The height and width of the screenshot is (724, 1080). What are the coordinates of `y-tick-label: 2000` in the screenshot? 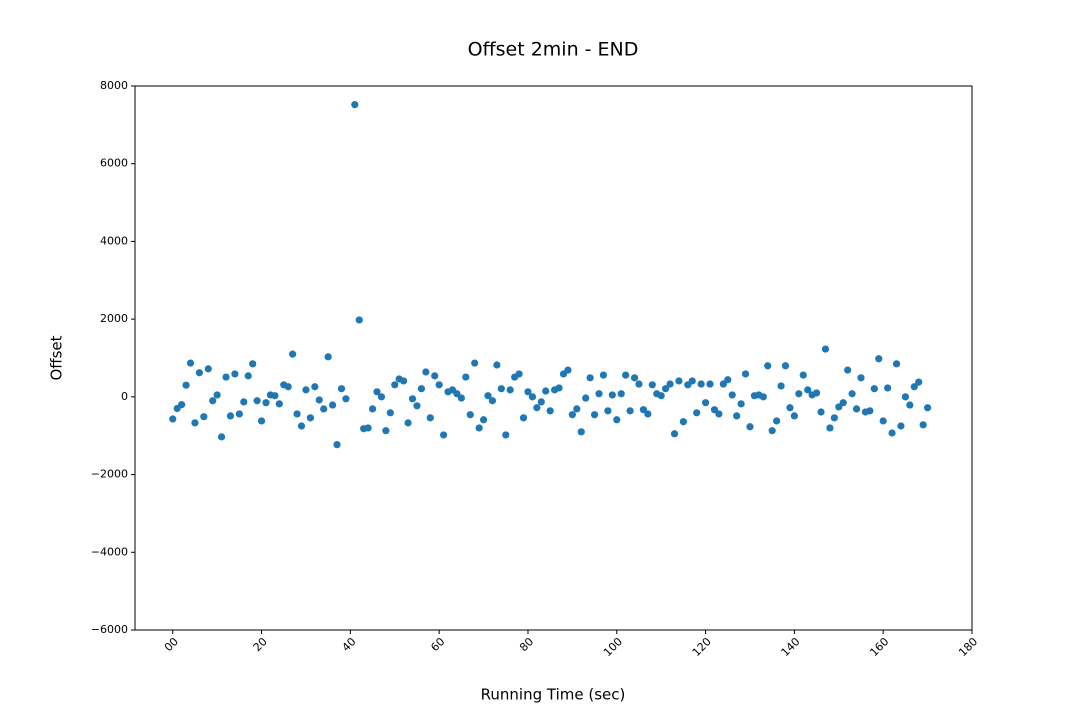 It's located at (114, 318).